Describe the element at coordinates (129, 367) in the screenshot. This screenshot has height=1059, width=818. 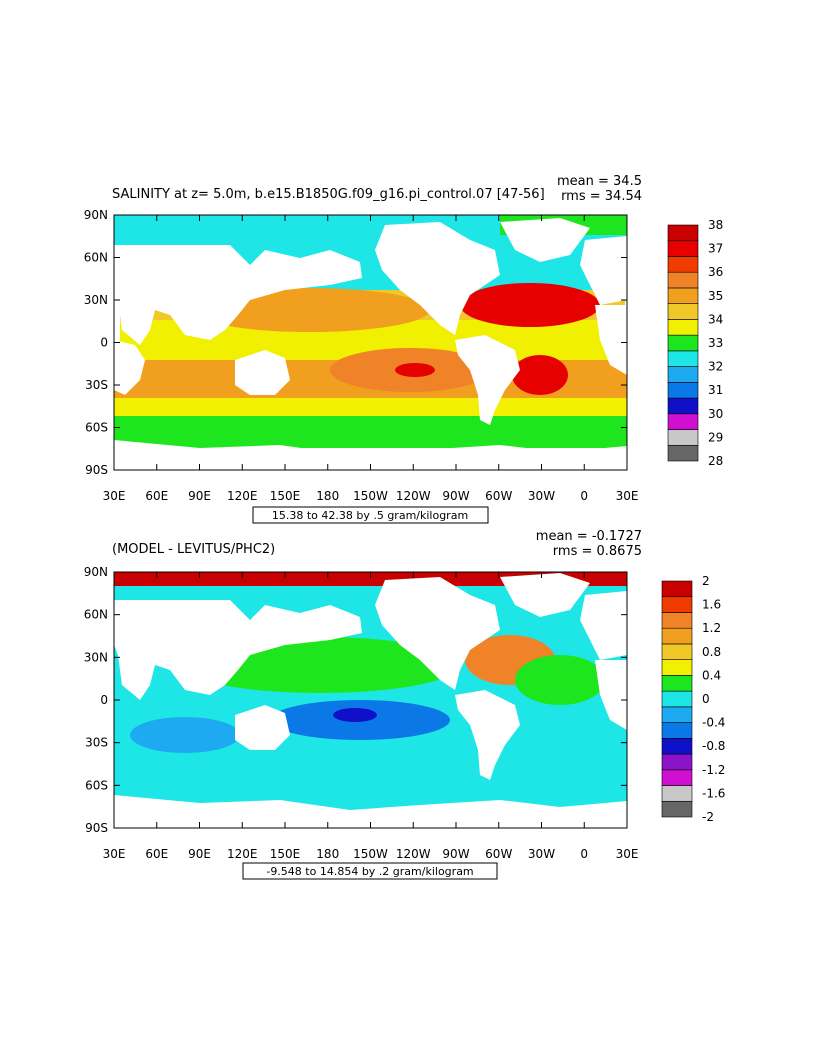
I see `land-africa-south` at that location.